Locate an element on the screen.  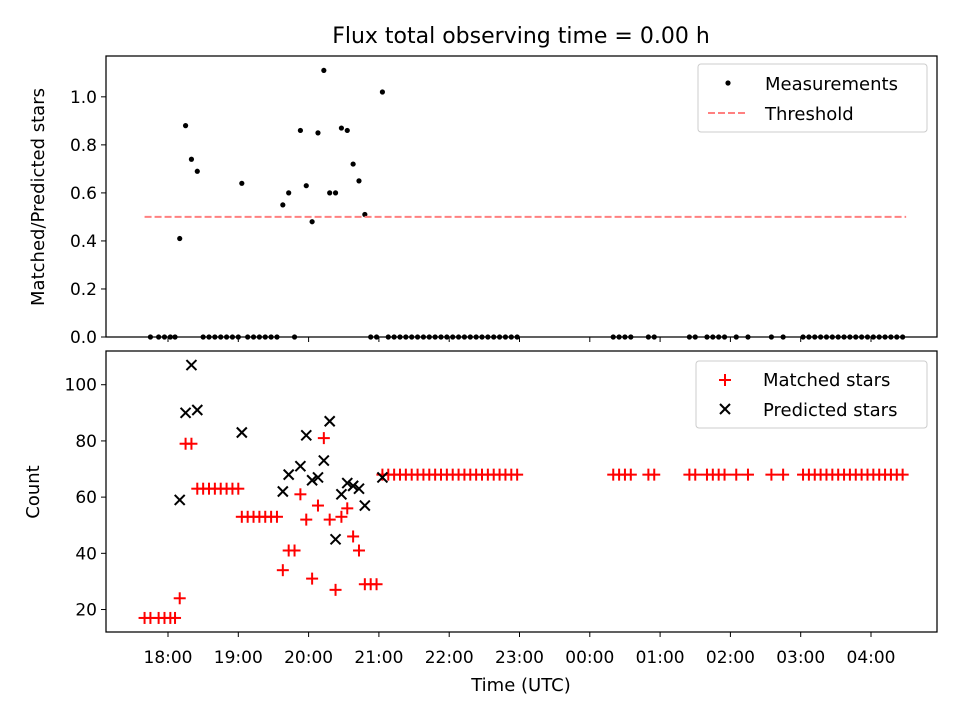
x-tick-label: 01:00 is located at coordinates (660, 658).